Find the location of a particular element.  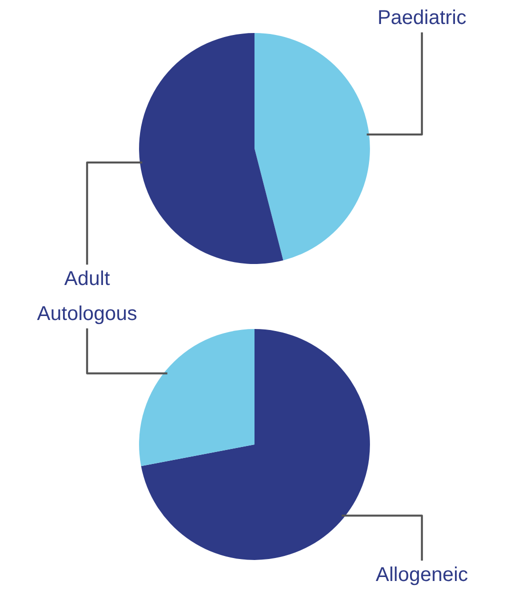

slice-label: Paediatric is located at coordinates (421, 17).